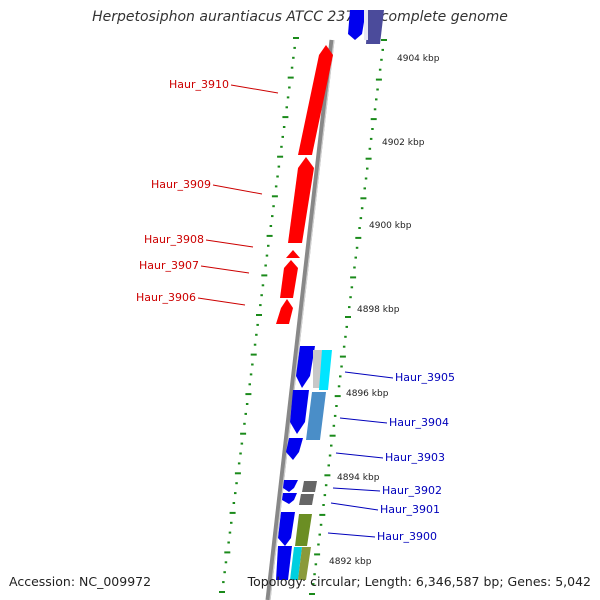 This screenshot has height=600, width=600. Describe the element at coordinates (304, 463) in the screenshot. I see `right-gene-group` at that location.